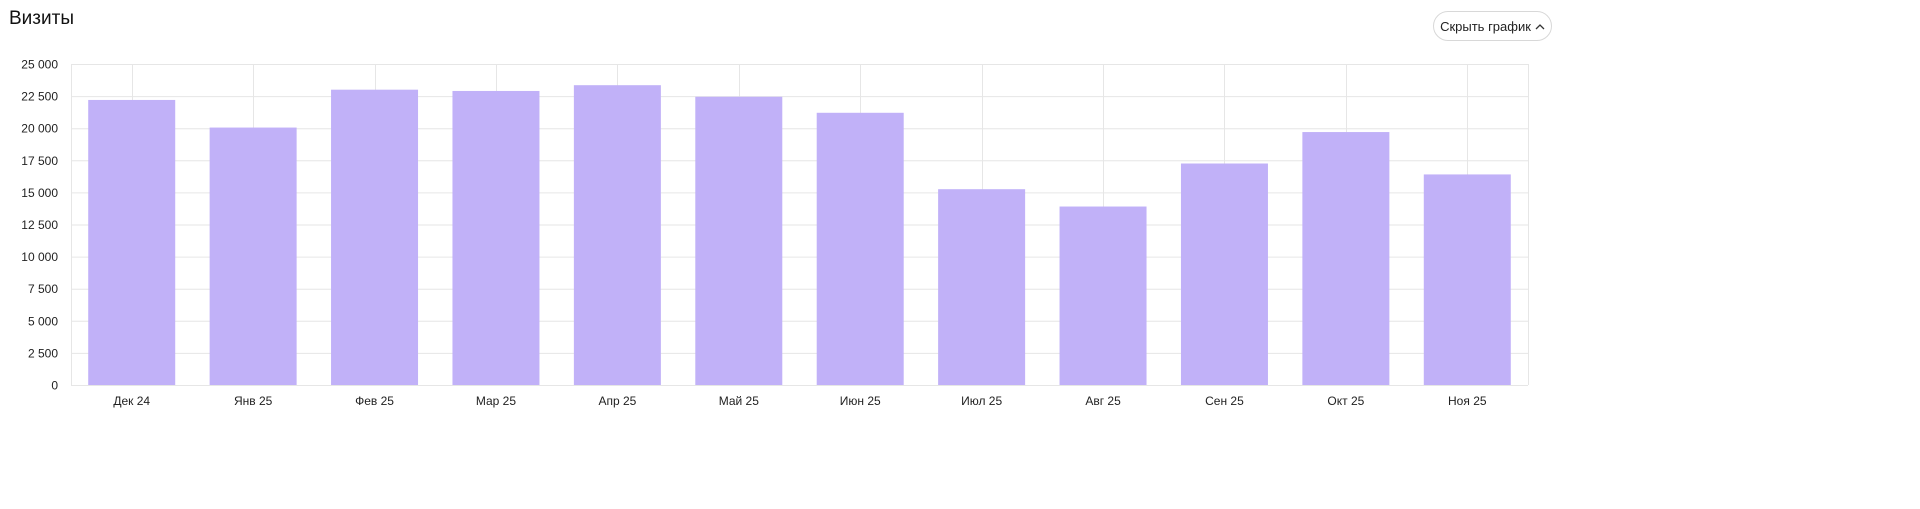 Image resolution: width=1920 pixels, height=509 pixels. What do you see at coordinates (1224, 401) in the screenshot?
I see `x-tick-label: Сен 25` at bounding box center [1224, 401].